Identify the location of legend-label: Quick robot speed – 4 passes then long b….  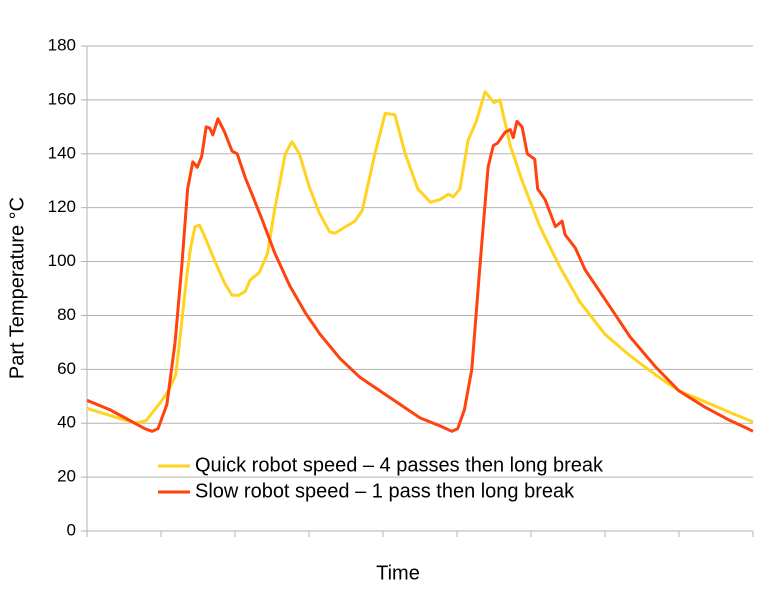
(399, 465).